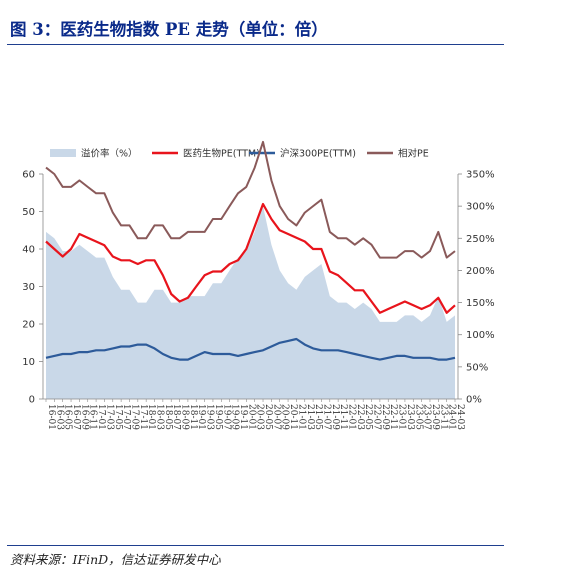  What do you see at coordinates (28, 325) in the screenshot?
I see `y-tick-label: 20` at bounding box center [28, 325].